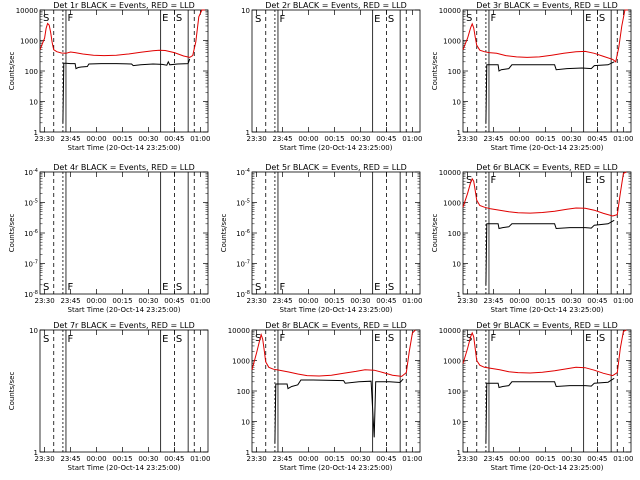 This screenshot has width=640, height=480. I want to click on chart-title: Det 2r BLACK = Events, RED = LLD, so click(336, 5).